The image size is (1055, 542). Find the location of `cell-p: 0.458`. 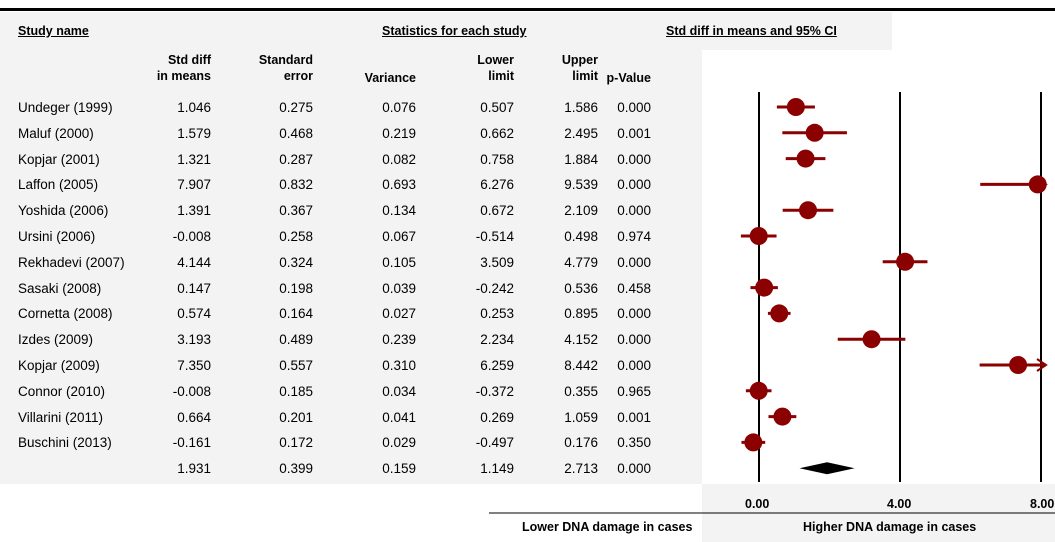

cell-p: 0.458 is located at coordinates (634, 288).